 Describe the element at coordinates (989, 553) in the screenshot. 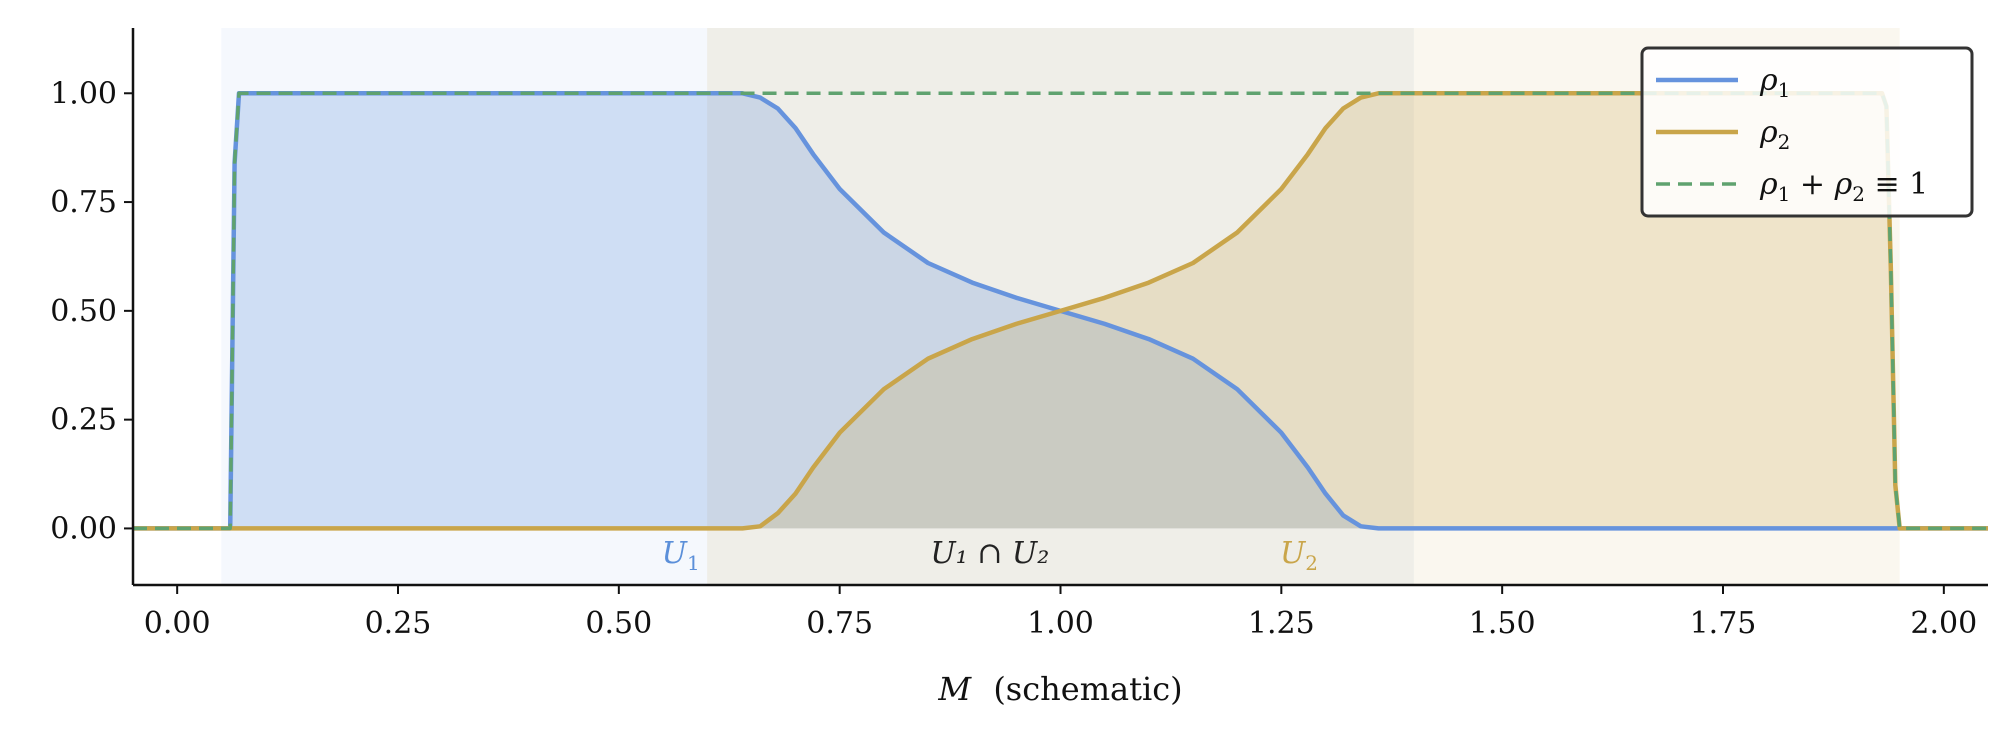

I see `region-label-3: U₁ ∩ U₂` at that location.